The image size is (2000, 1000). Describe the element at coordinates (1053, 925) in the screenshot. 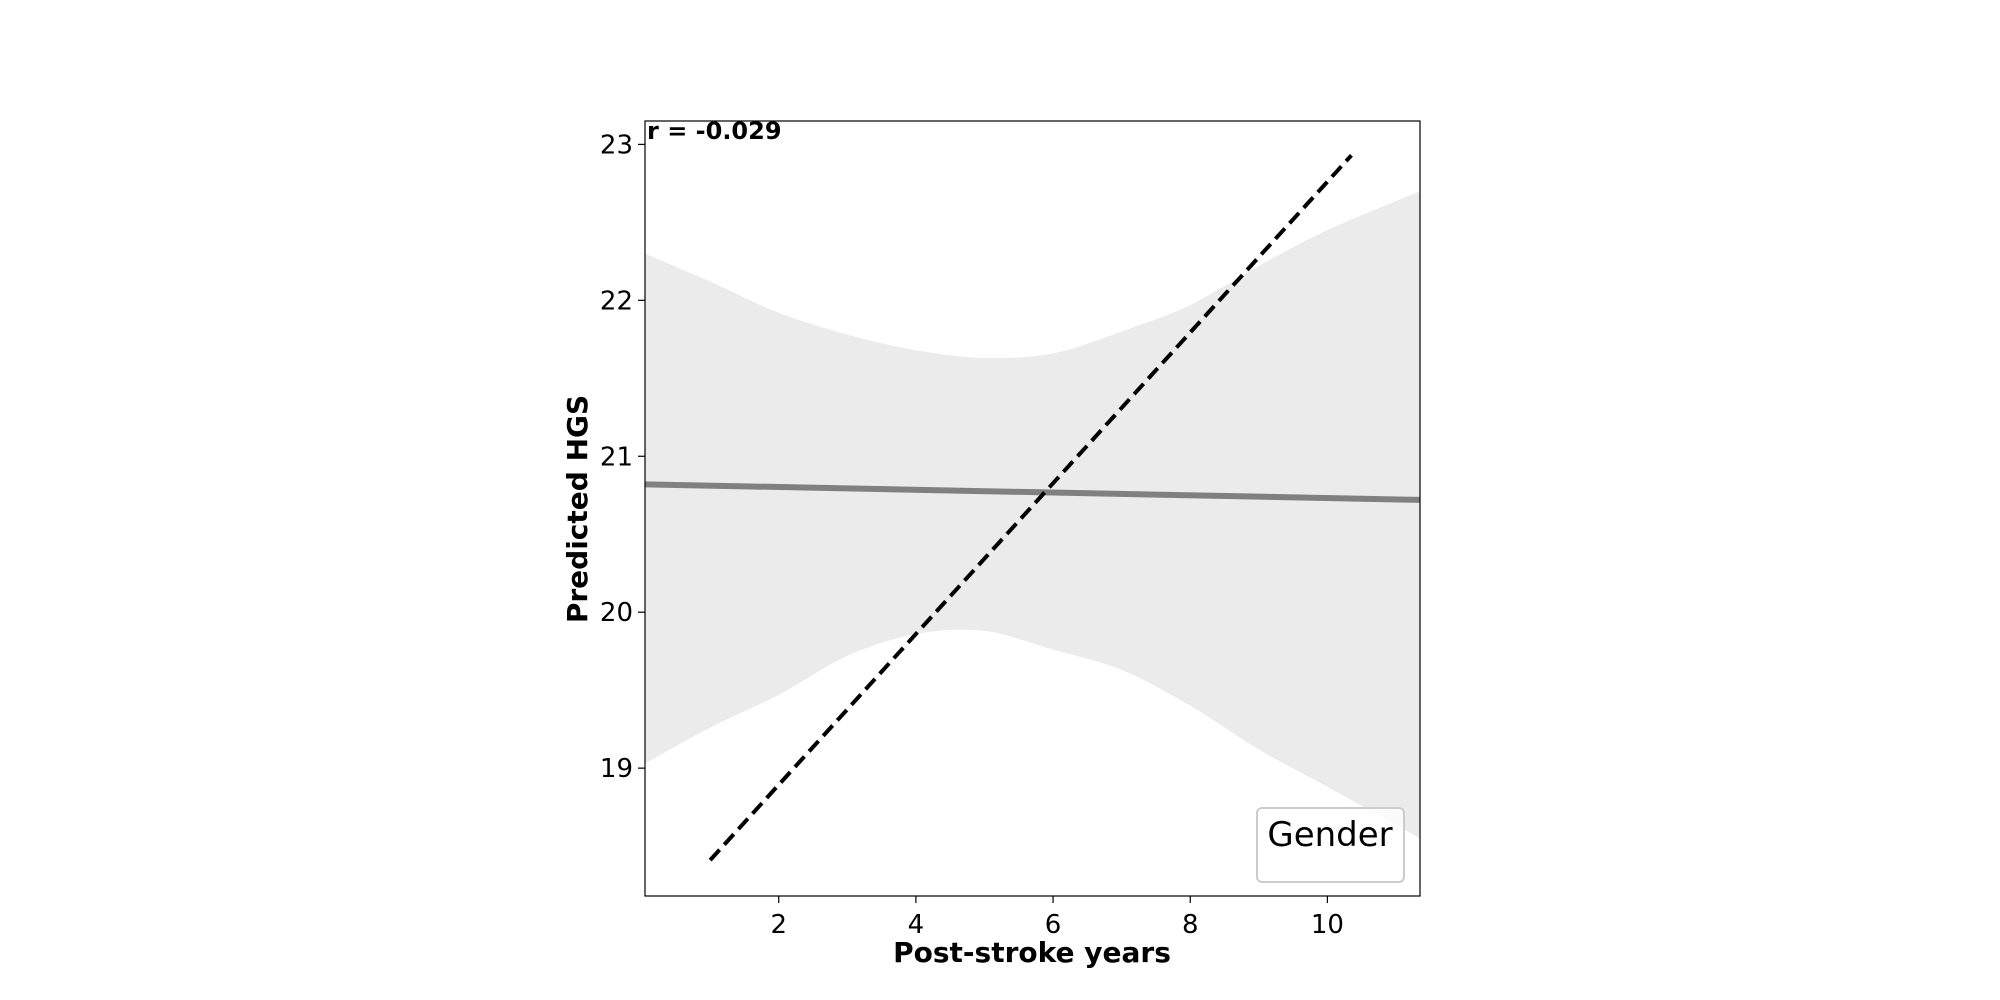

I see `x-tick-label: 6` at that location.